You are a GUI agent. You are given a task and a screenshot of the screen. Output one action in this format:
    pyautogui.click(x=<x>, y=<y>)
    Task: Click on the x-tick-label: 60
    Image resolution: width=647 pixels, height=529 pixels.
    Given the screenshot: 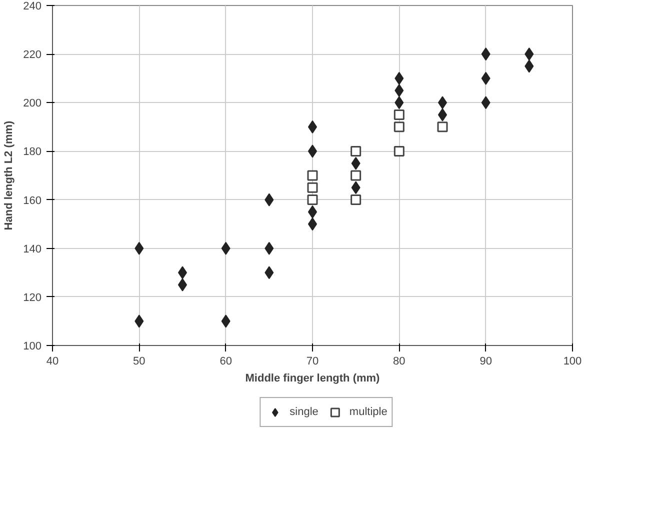 What is the action you would take?
    pyautogui.click(x=226, y=362)
    